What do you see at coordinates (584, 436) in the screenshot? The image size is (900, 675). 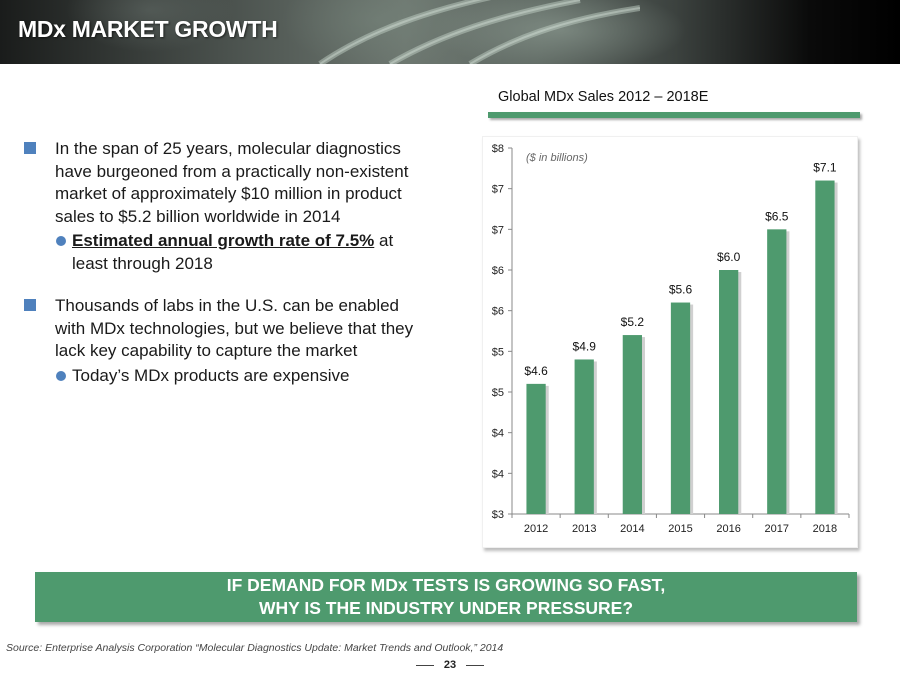 I see `bar-2013` at bounding box center [584, 436].